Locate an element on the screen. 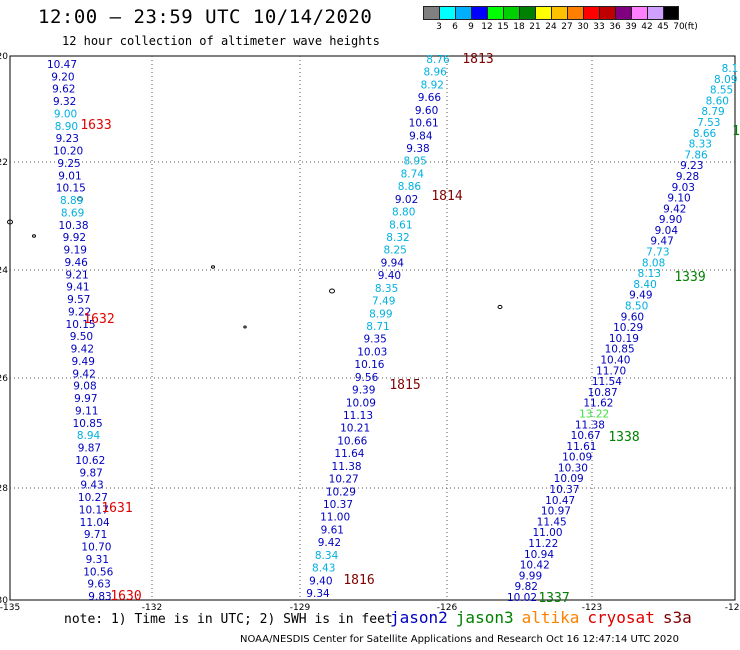  wave-height-value: 9.40 is located at coordinates (389, 276).